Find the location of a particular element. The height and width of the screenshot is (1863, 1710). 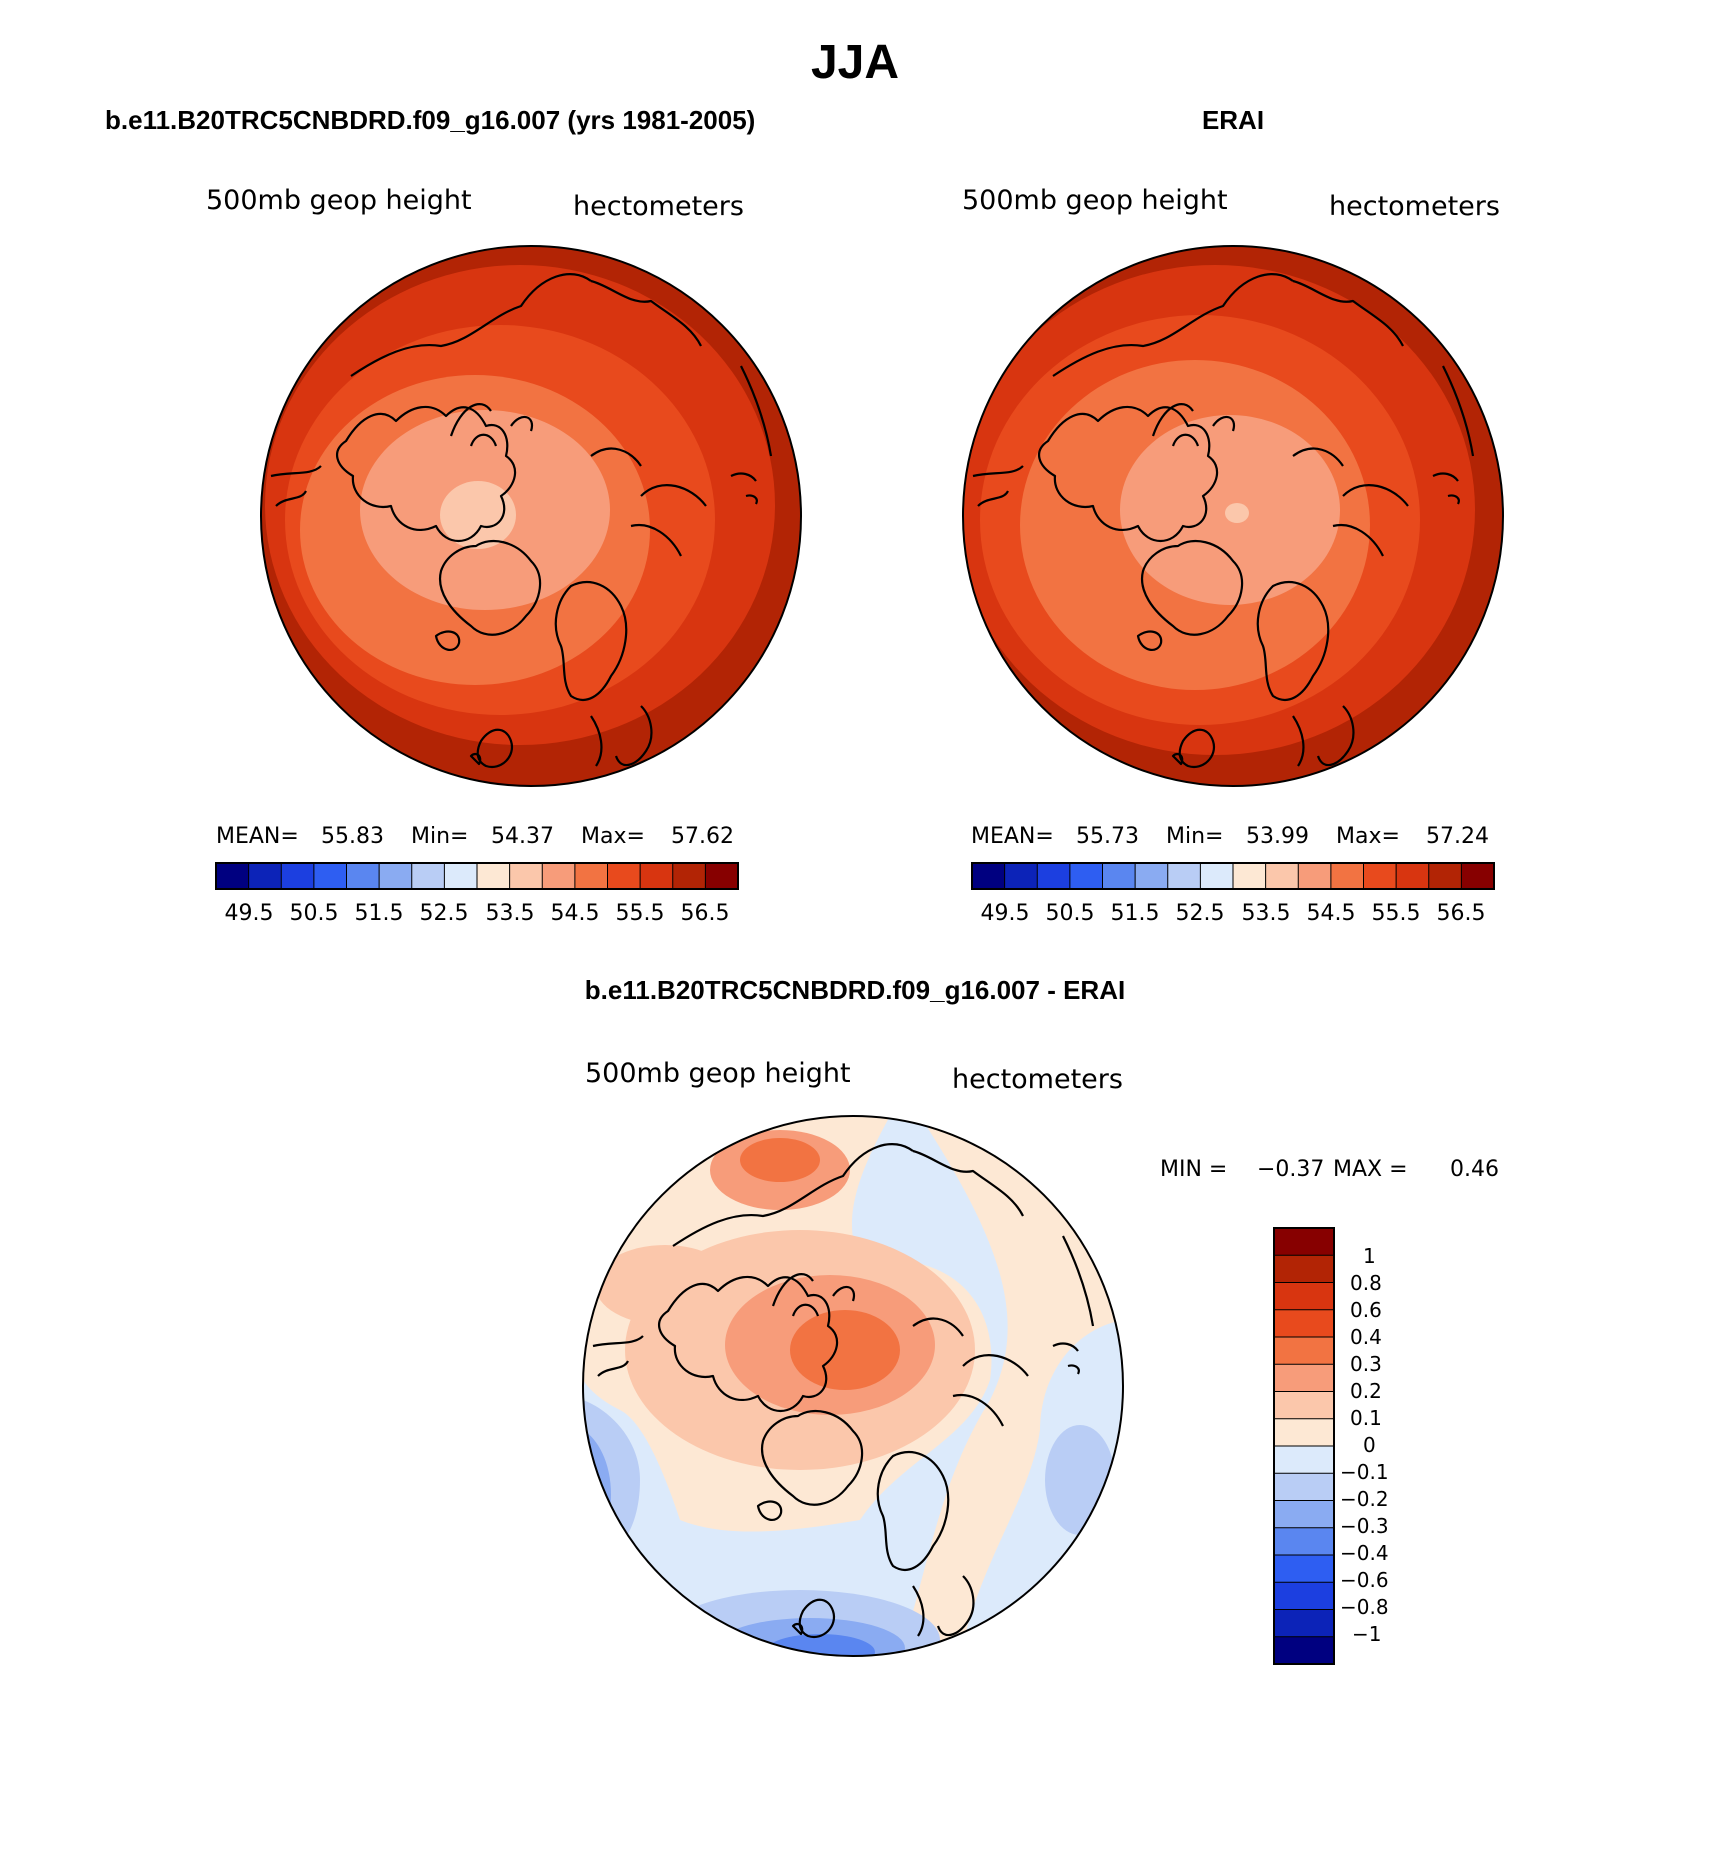

panel-erai-map is located at coordinates (1233, 516).